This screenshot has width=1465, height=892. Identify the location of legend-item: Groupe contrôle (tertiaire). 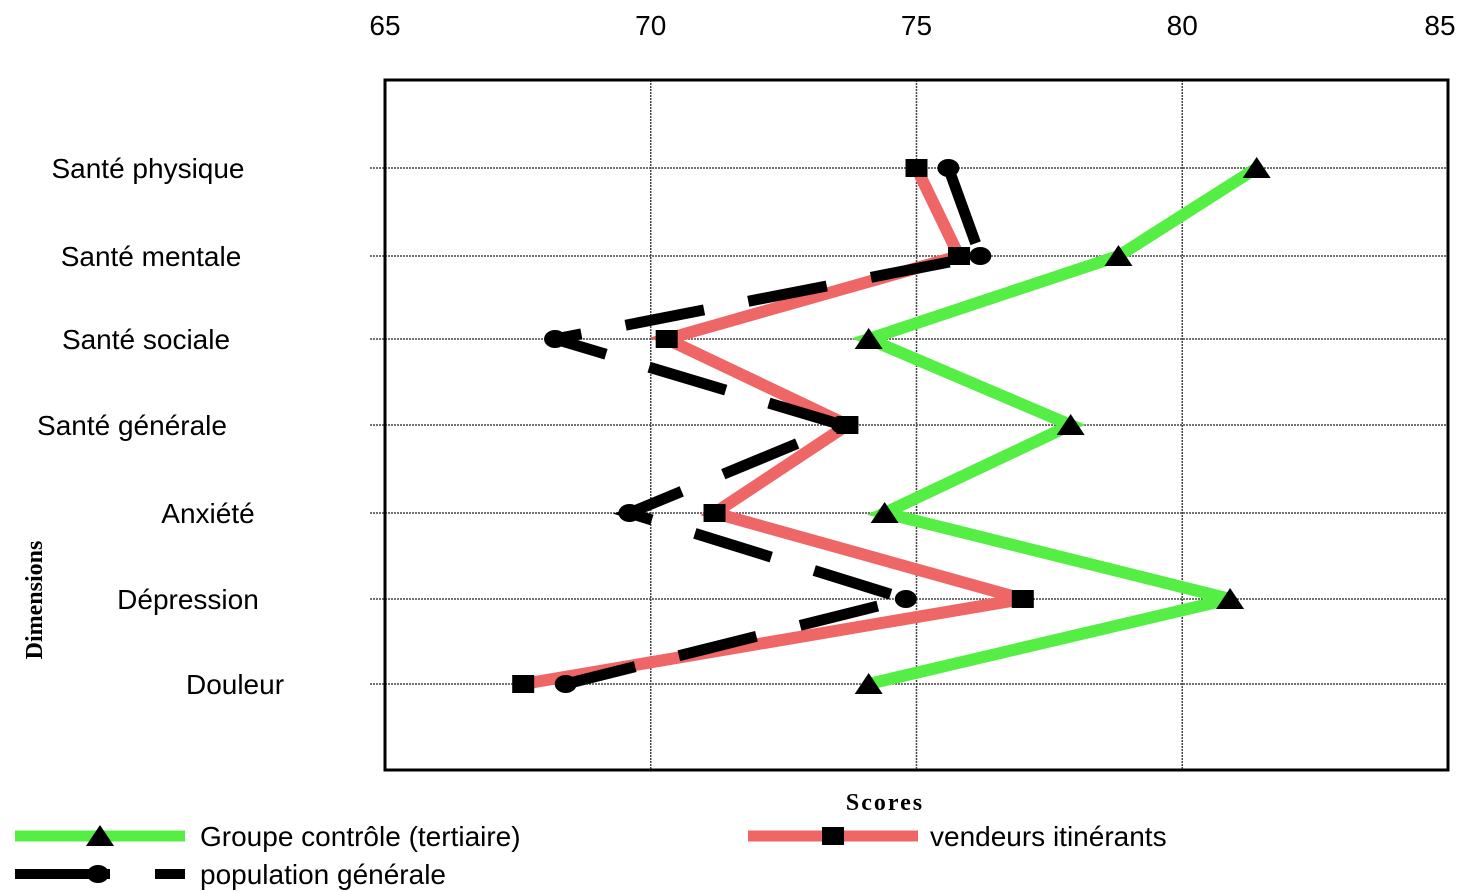
(268, 836).